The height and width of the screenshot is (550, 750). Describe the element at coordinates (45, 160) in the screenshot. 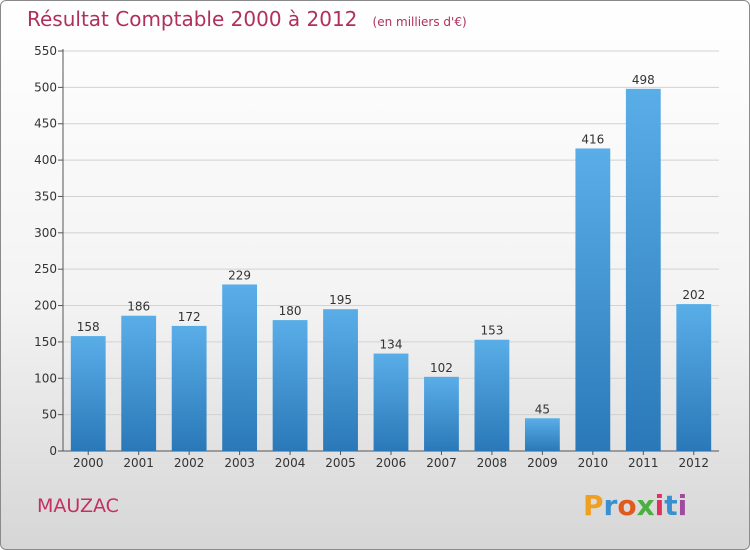

I see `y-tick-label: 400` at that location.